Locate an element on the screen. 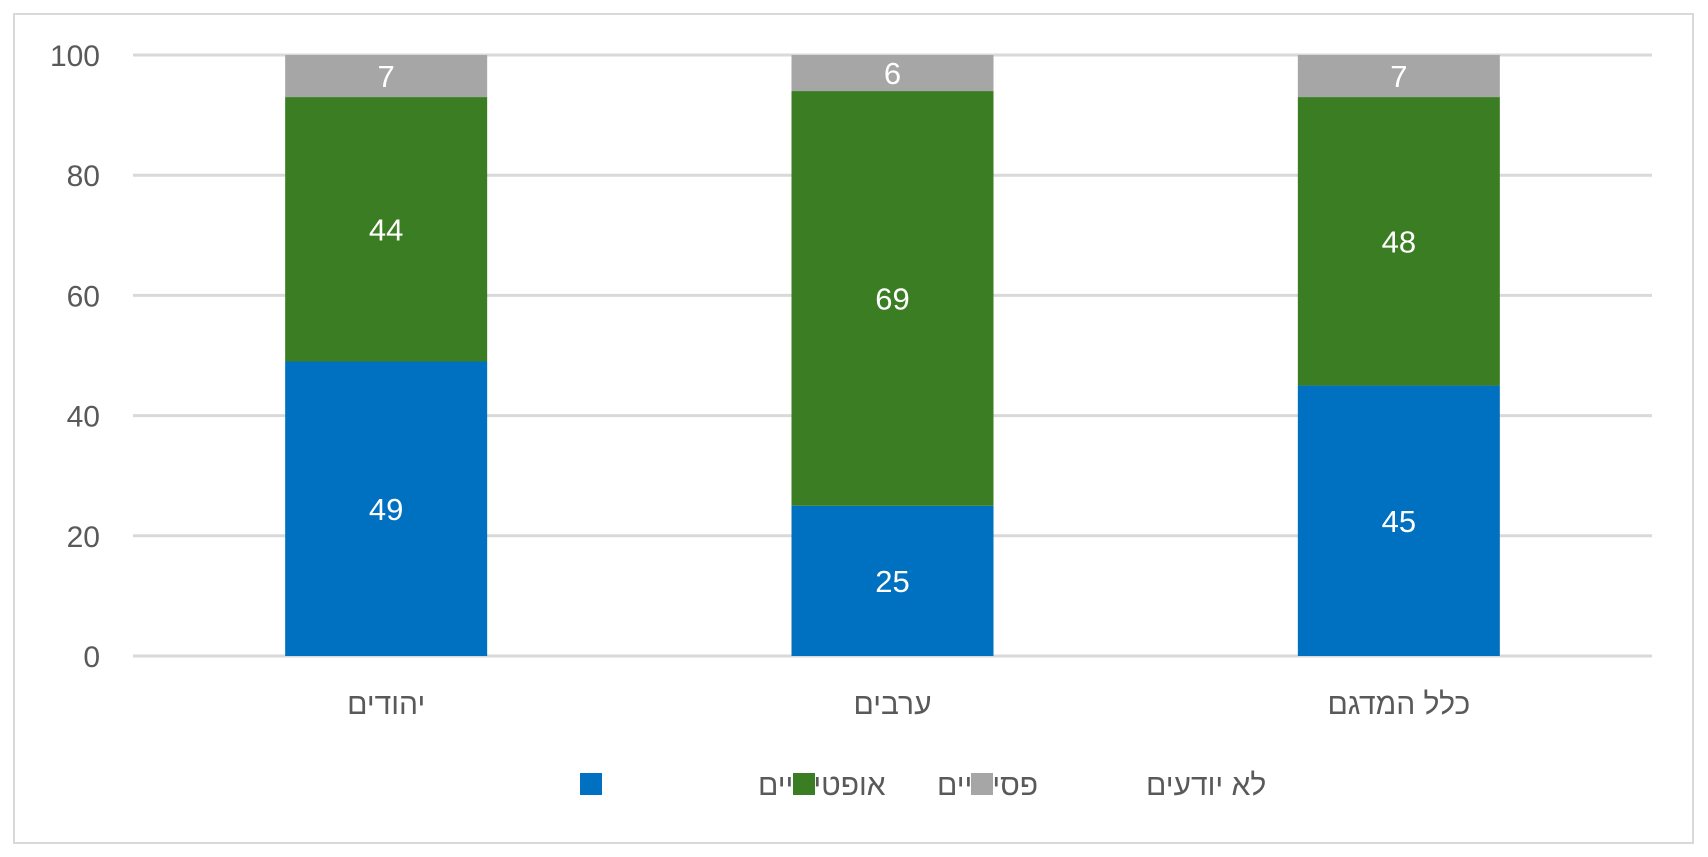  data-label-0-1: 25 is located at coordinates (892, 581).